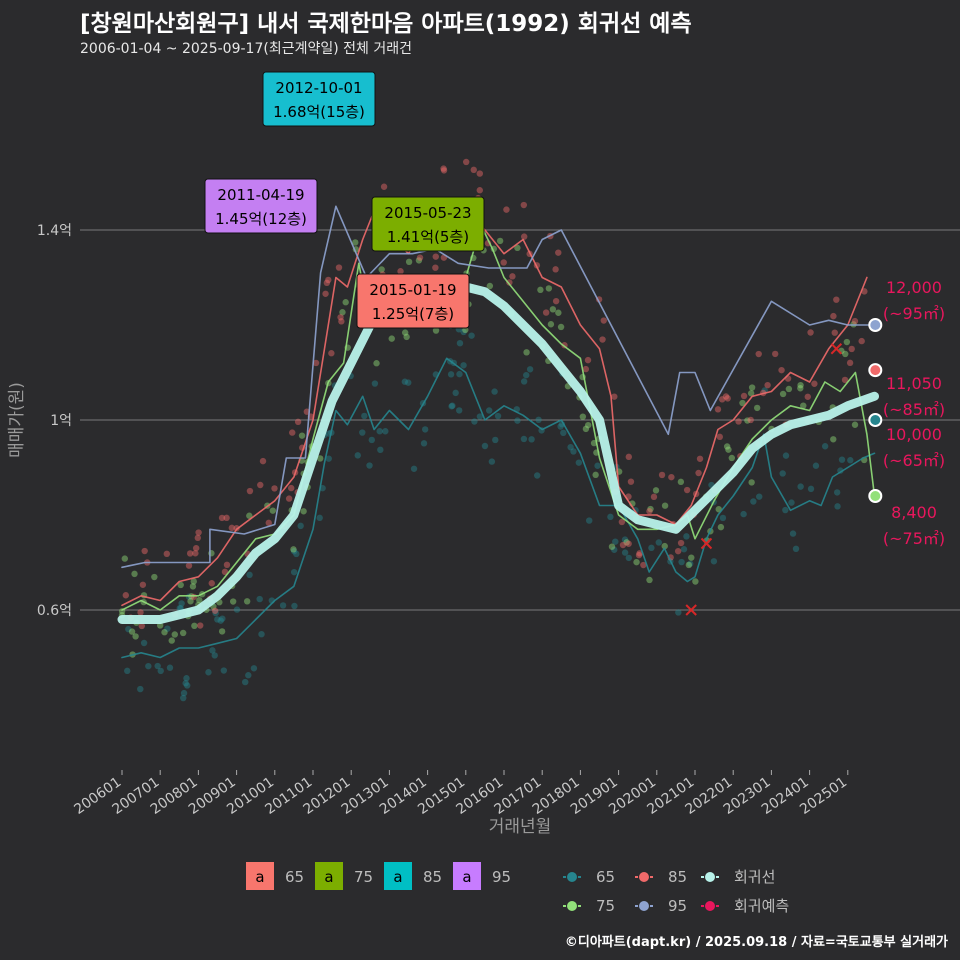 Image resolution: width=960 pixels, height=960 pixels. Describe the element at coordinates (572, 877) in the screenshot. I see `legend-dot` at that location.